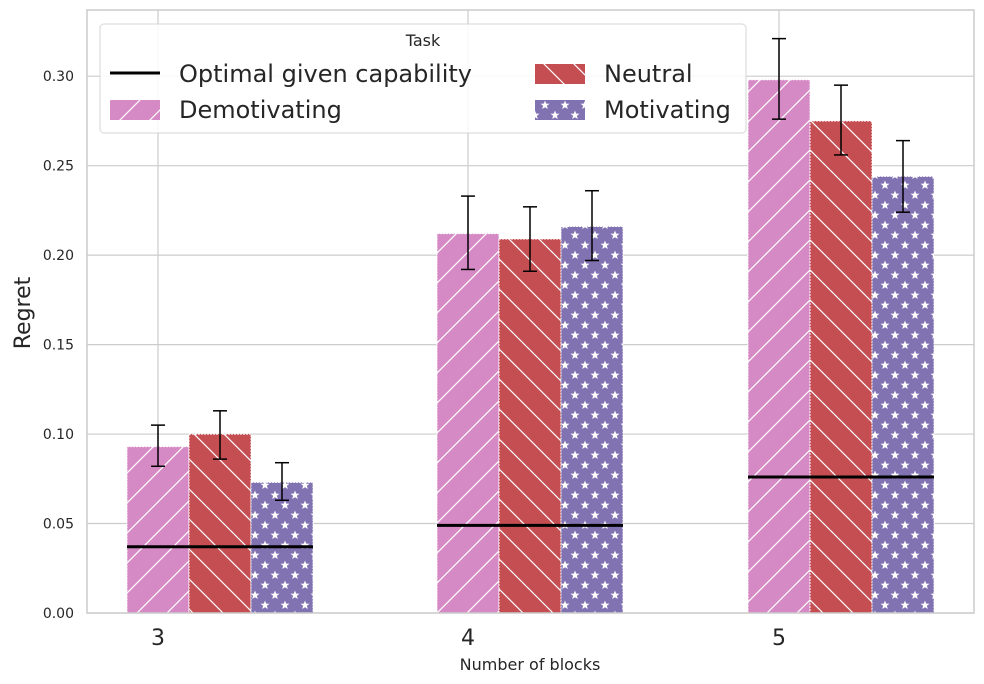  What do you see at coordinates (648, 74) in the screenshot?
I see `legend-label-neutral: Neutral` at bounding box center [648, 74].